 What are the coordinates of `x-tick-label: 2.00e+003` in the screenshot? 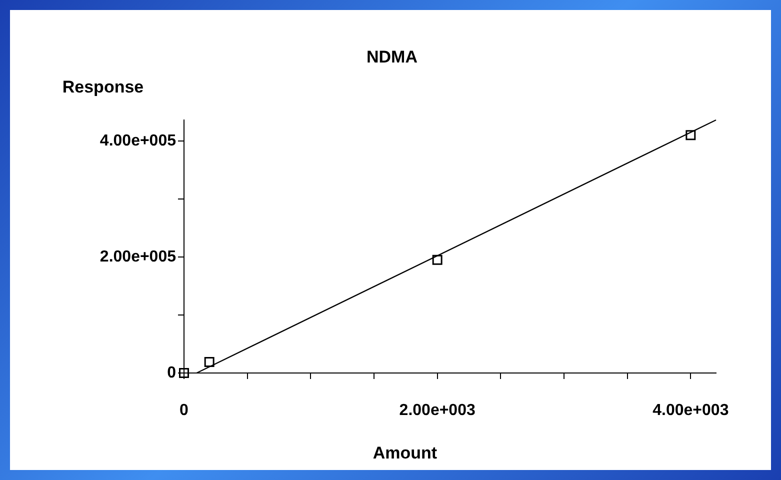 It's located at (437, 411).